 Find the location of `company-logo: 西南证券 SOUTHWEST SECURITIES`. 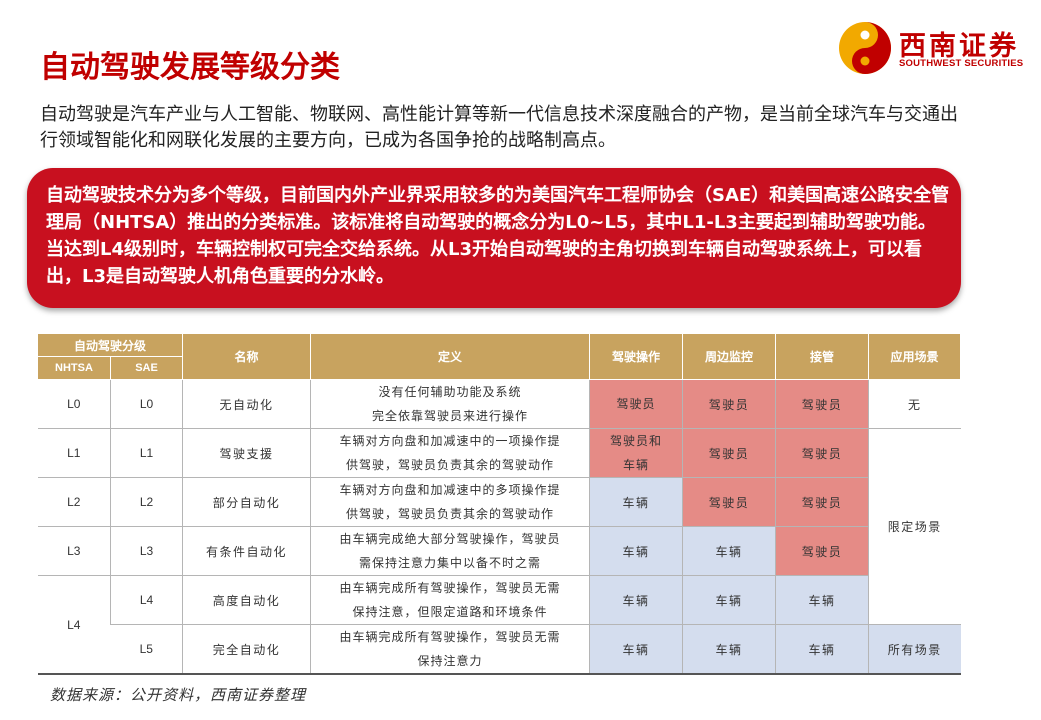

company-logo: 西南证券 SOUTHWEST SECURITIES is located at coordinates (932, 48).